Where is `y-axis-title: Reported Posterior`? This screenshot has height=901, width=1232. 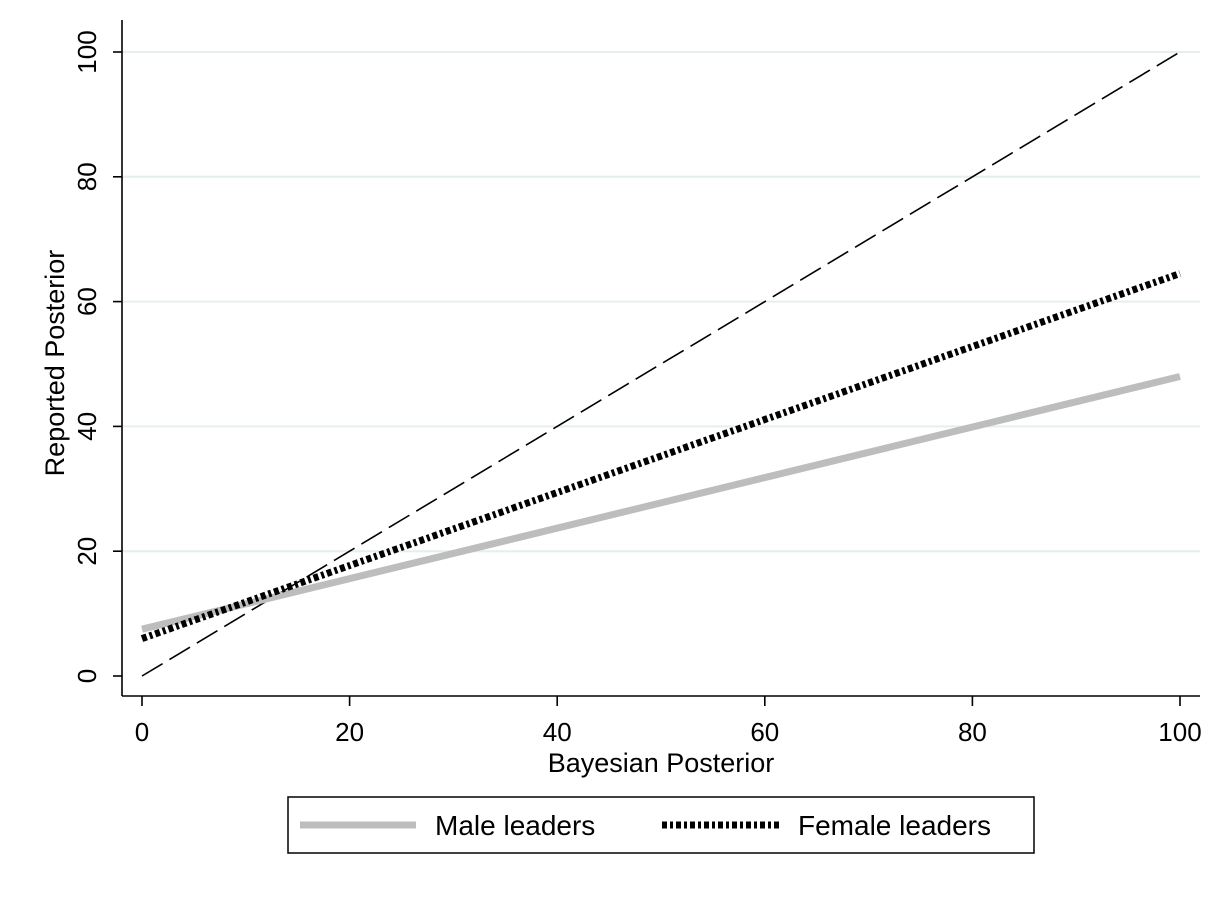 y-axis-title: Reported Posterior is located at coordinates (55, 363).